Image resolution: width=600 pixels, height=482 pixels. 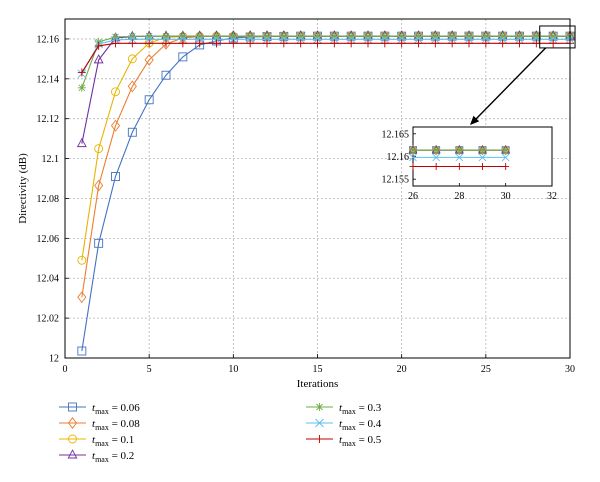 What do you see at coordinates (469, 164) in the screenshot?
I see `inset-chart: 26 28 30 32 12.155 12.16 12.165` at bounding box center [469, 164].